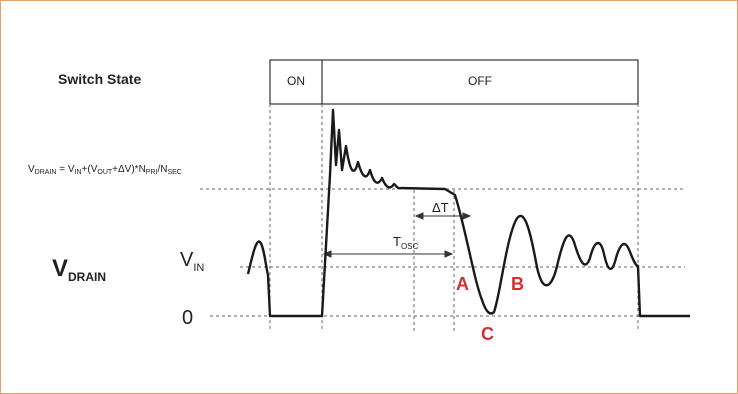 This screenshot has height=394, width=738. Describe the element at coordinates (79, 269) in the screenshot. I see `vdrain-axis-label: VDRAIN` at that location.